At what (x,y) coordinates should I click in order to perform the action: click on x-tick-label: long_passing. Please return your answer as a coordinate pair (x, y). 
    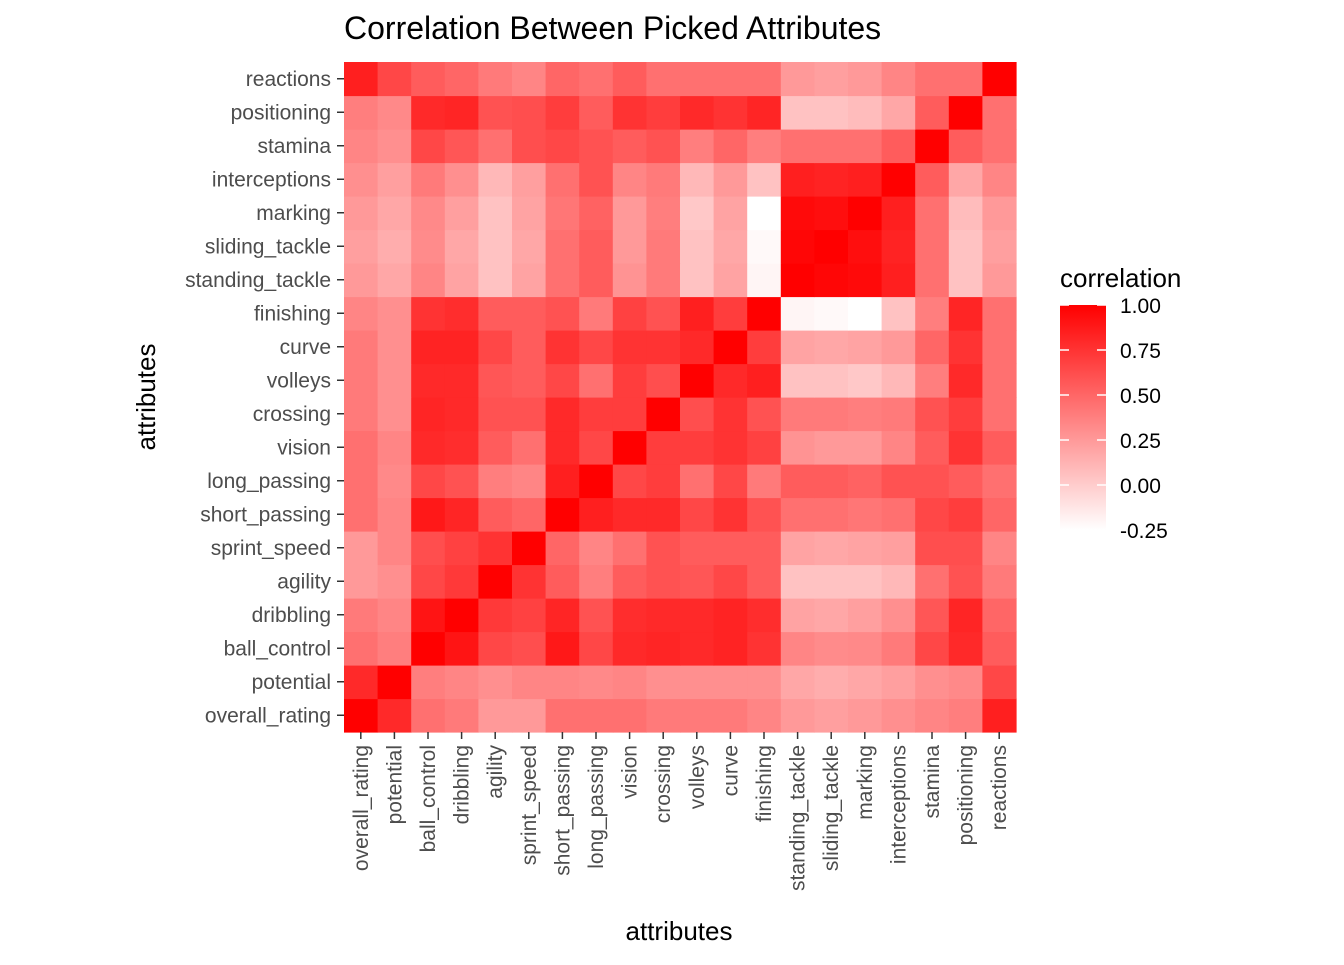
    Looking at the image, I should click on (596, 807).